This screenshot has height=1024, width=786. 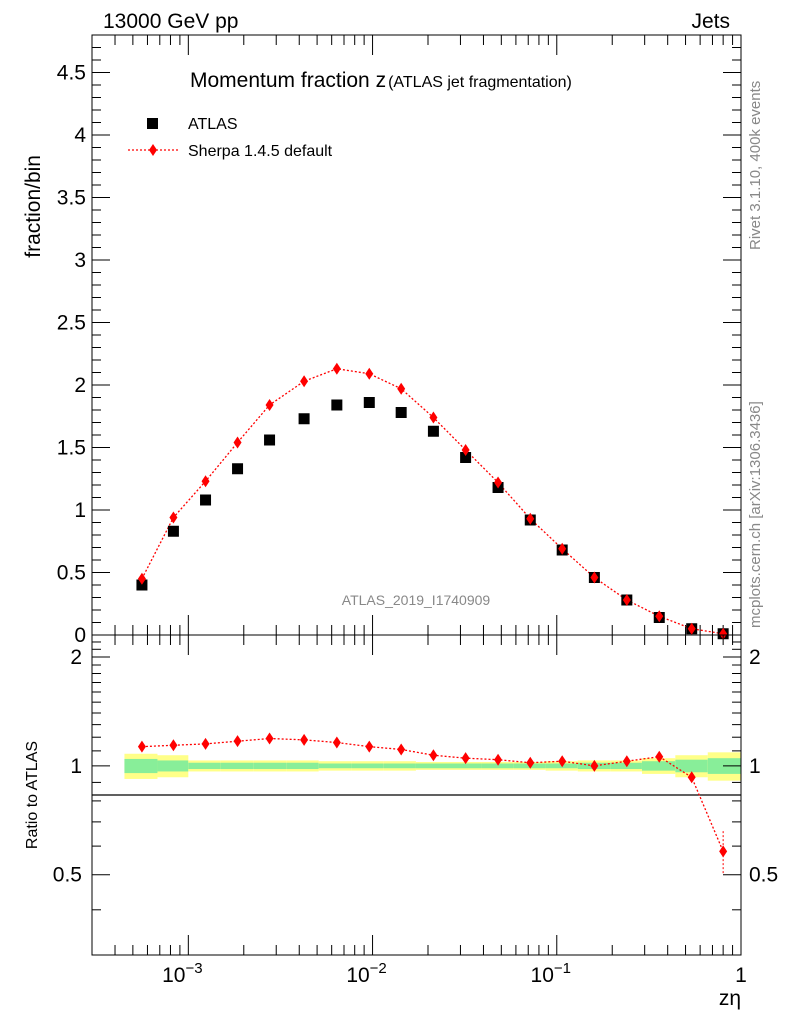 I want to click on y-tick-label: 2, so click(x=80, y=385).